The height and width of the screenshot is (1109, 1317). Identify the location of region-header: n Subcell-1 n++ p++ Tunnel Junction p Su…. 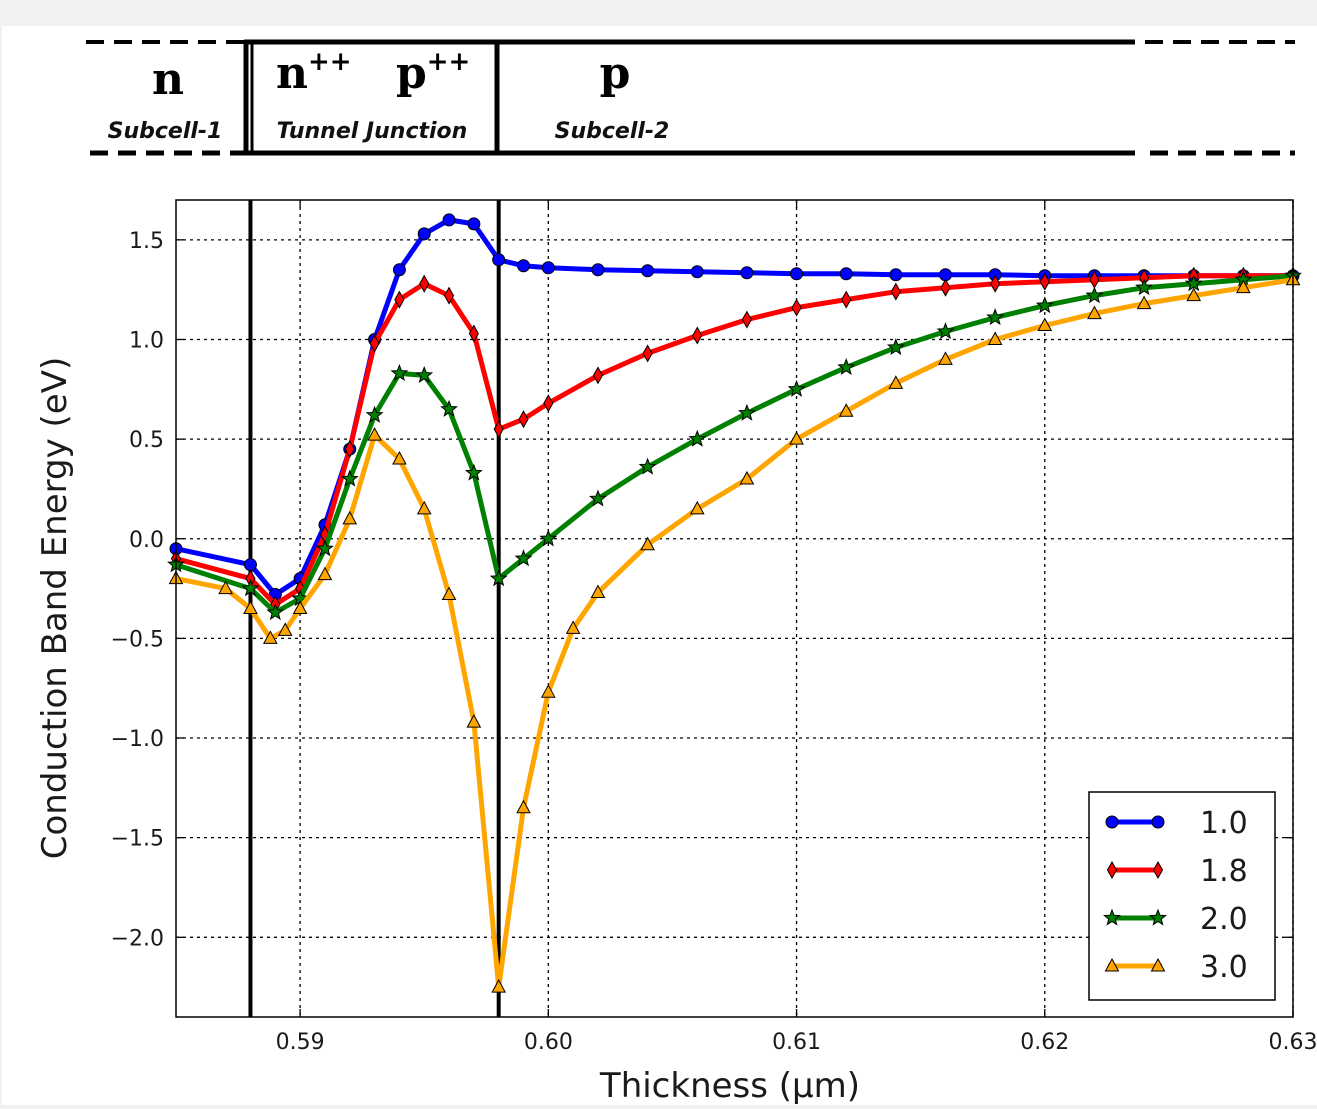
(690, 97).